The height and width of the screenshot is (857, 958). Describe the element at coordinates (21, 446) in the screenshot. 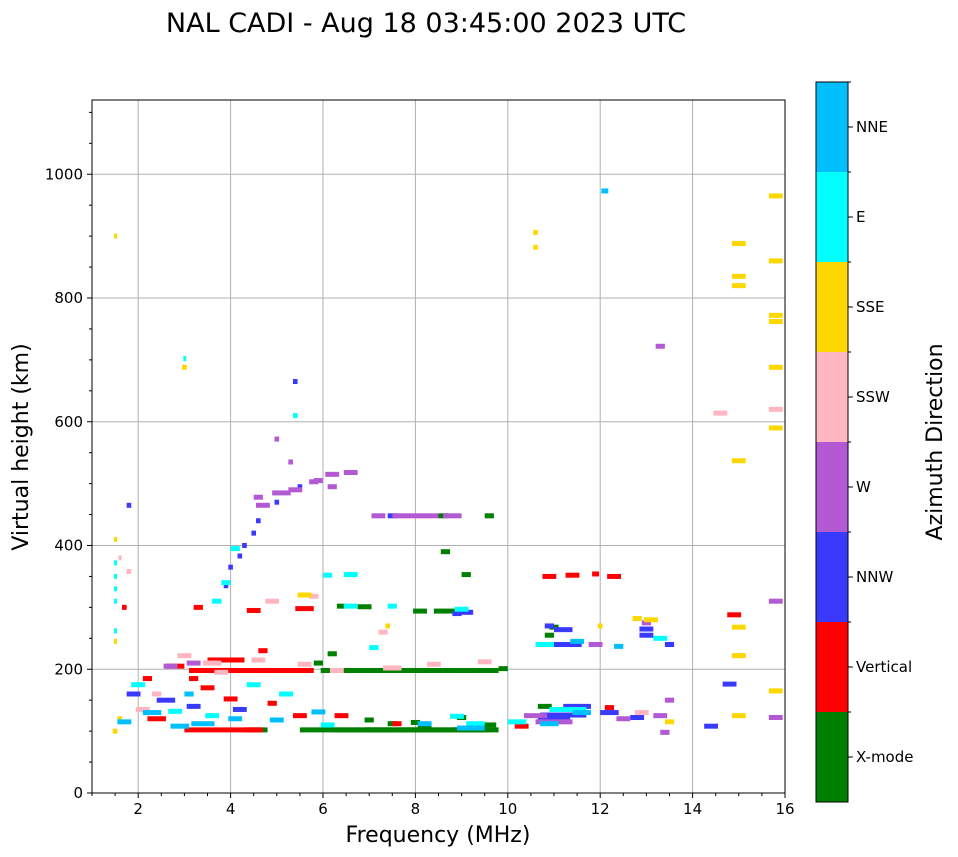

I see `y-axis-label: Virtual height (km)` at that location.